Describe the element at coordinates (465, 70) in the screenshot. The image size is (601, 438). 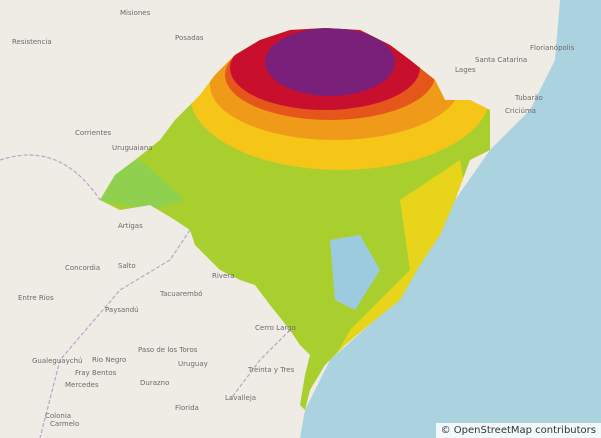
I see `place-label: Lages` at that location.